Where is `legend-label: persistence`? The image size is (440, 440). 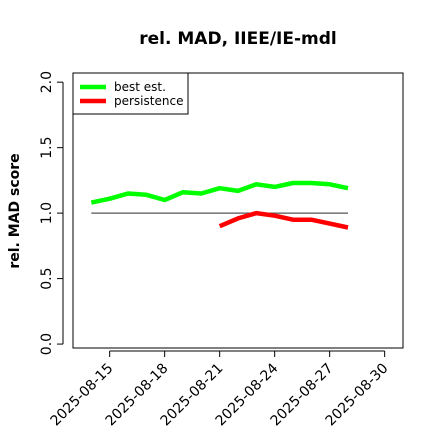 legend-label: persistence is located at coordinates (148, 101).